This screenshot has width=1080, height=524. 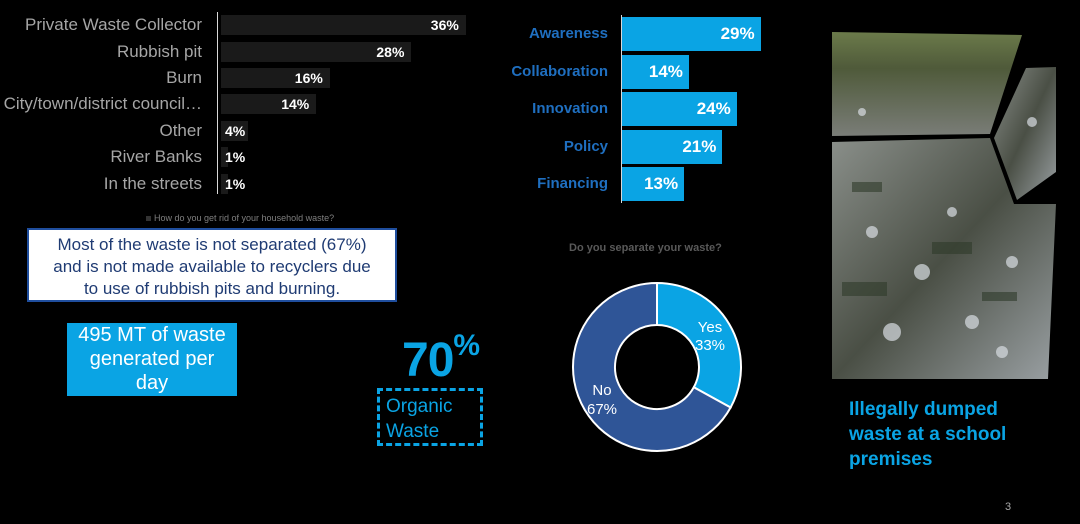 I want to click on donut-value-yes: 33%, so click(x=710, y=345).